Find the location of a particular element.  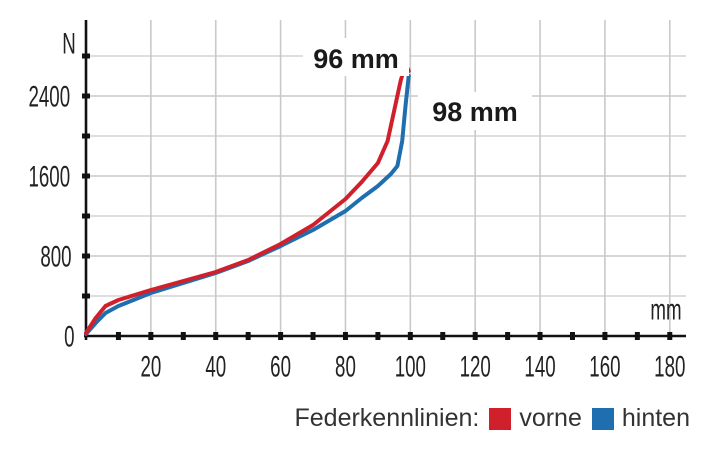

y-tick-label-2400: 2400 is located at coordinates (49, 98).